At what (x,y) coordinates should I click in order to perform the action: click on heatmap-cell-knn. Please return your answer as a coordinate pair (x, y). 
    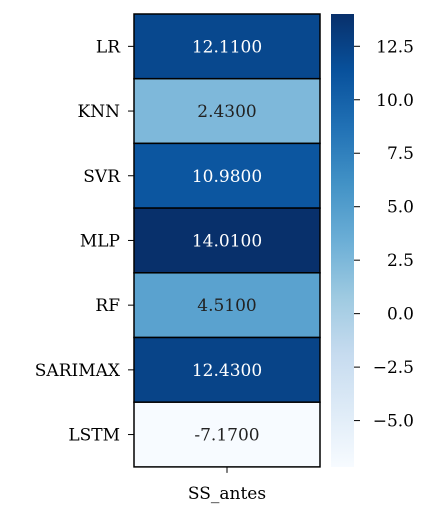
    Looking at the image, I should click on (227, 111).